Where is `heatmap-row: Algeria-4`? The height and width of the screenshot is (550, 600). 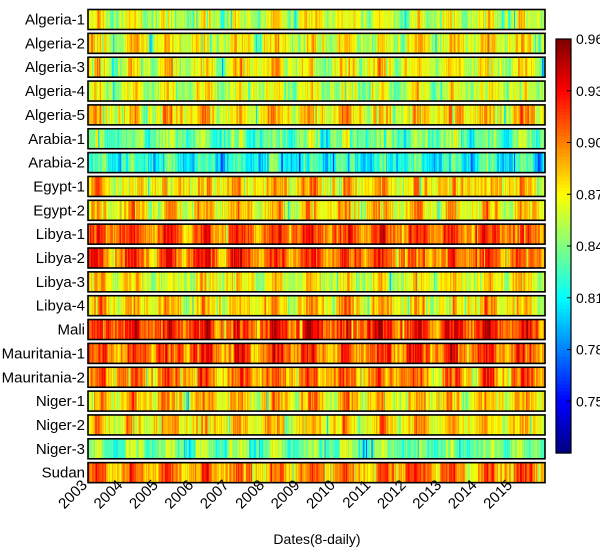 heatmap-row: Algeria-4 is located at coordinates (285, 91).